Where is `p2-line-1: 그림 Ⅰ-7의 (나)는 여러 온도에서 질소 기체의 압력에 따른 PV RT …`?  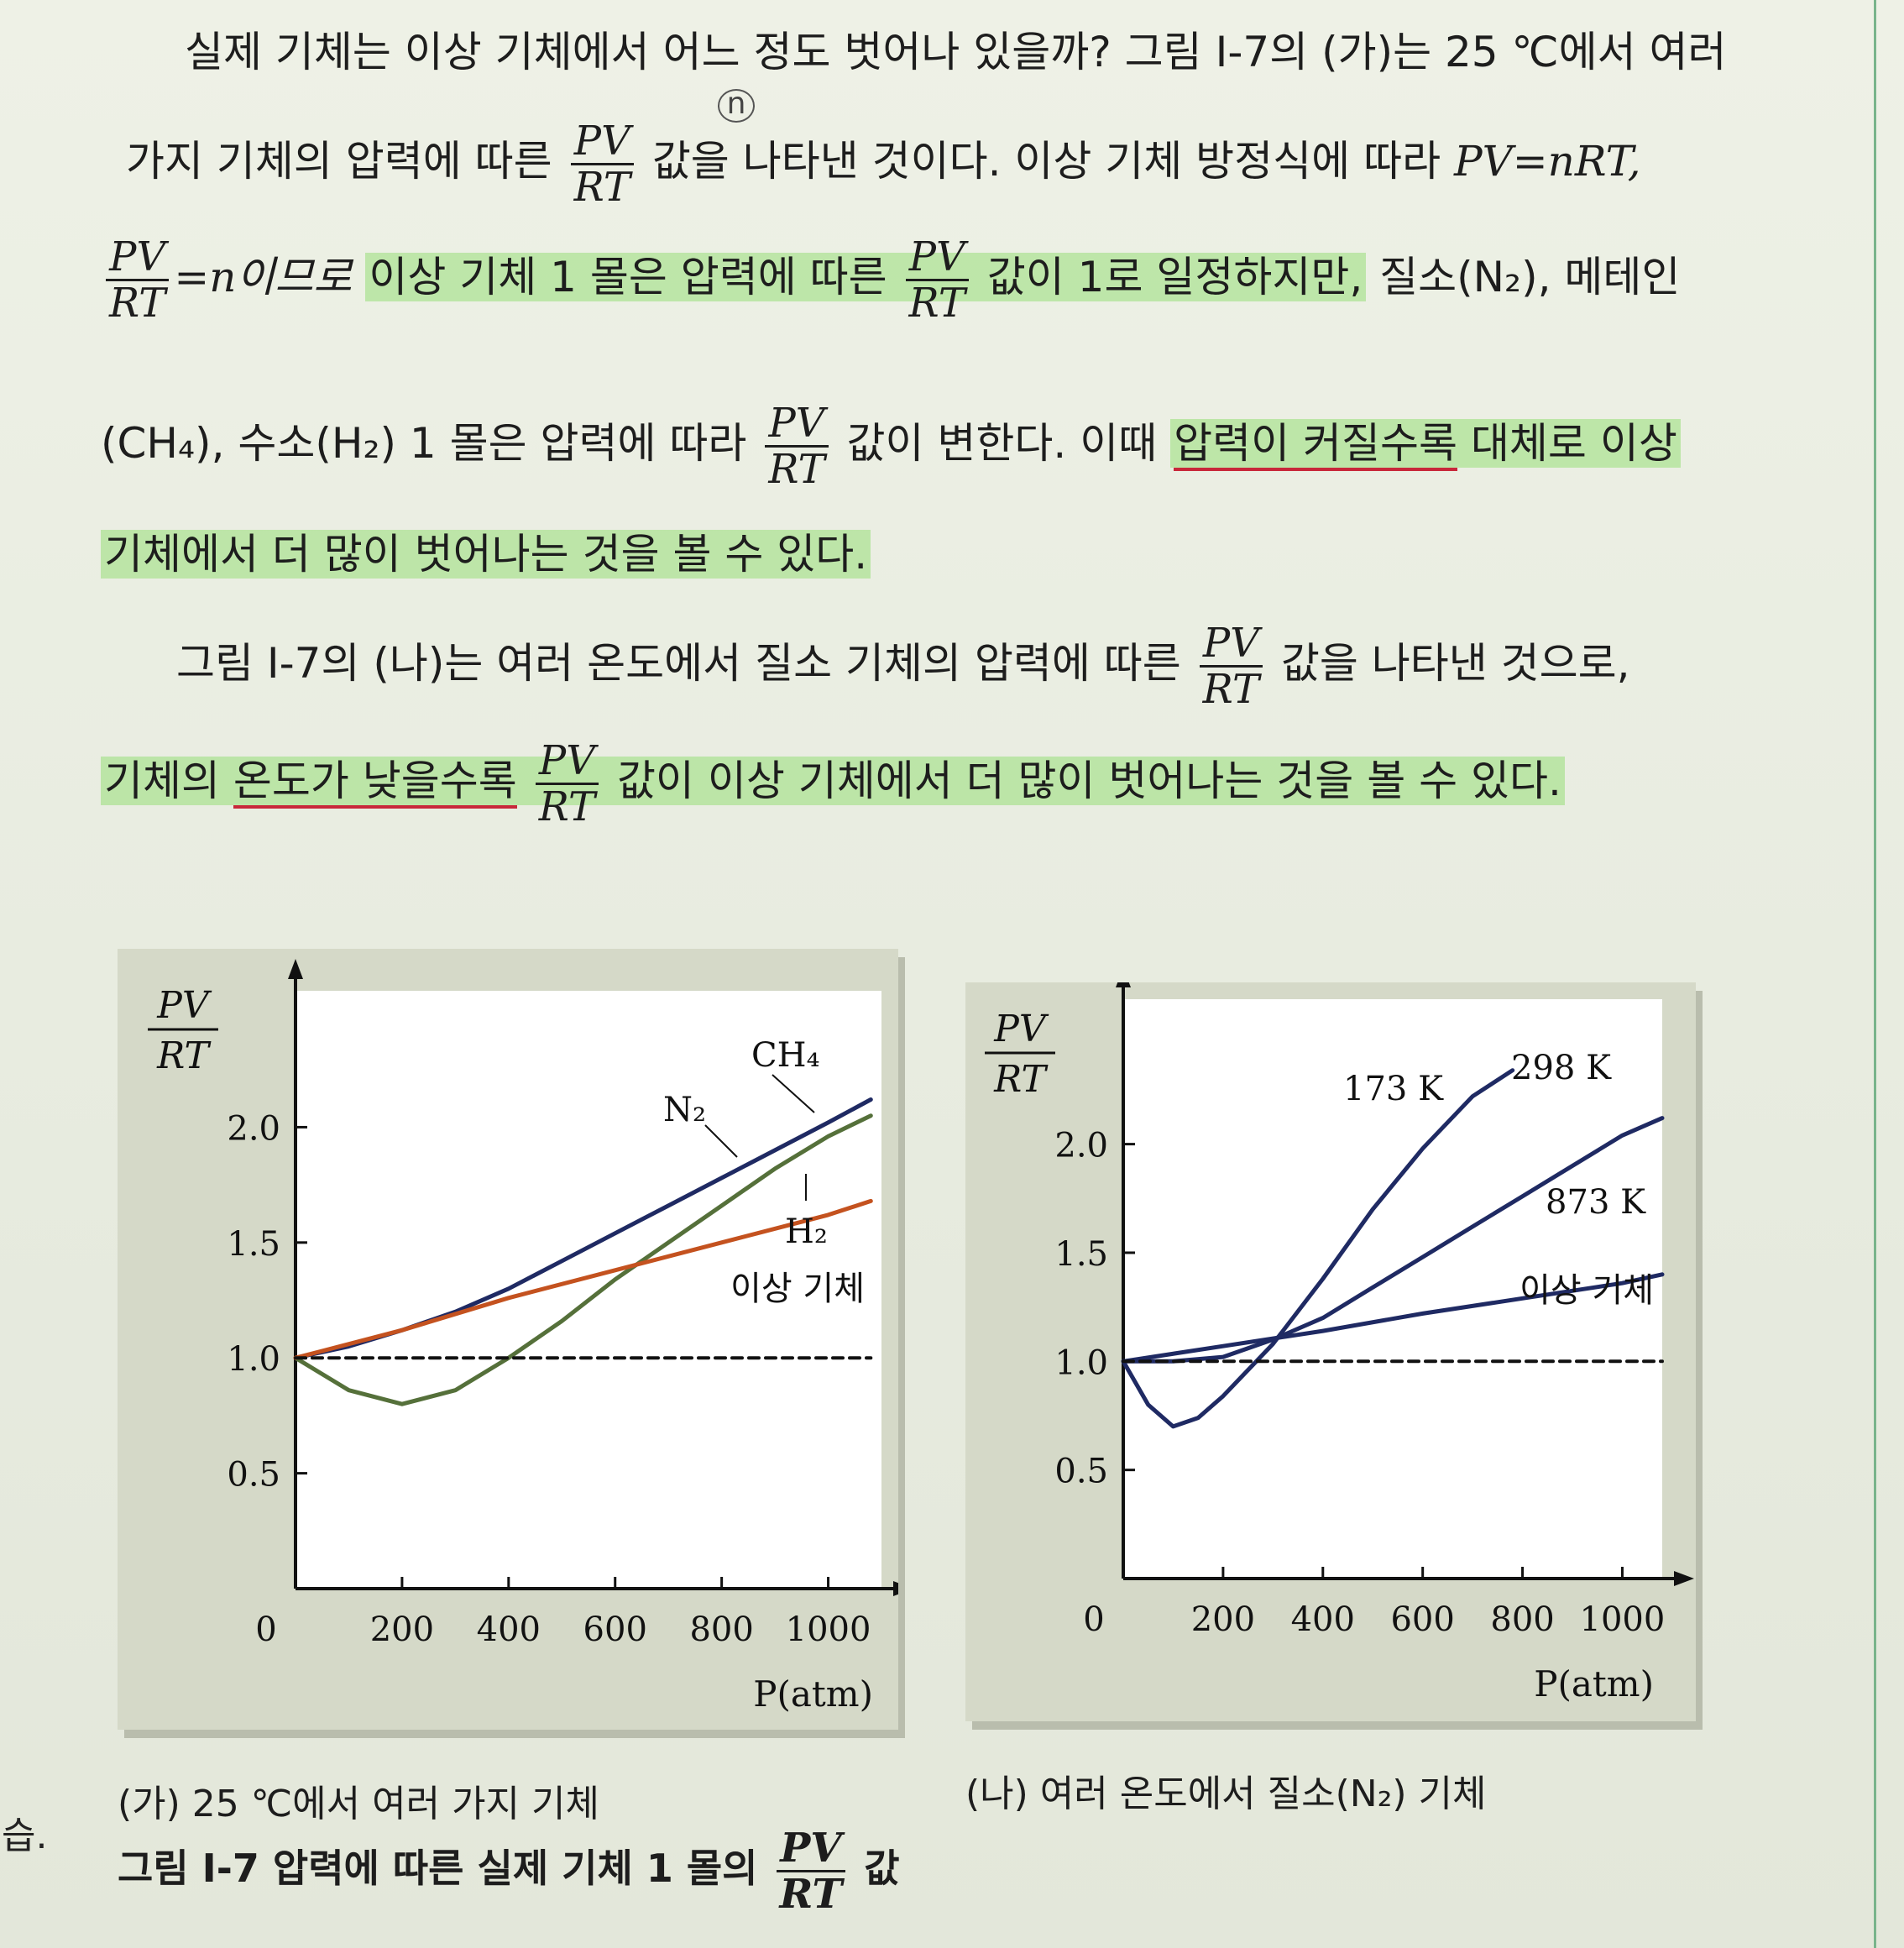 p2-line-1: 그림 Ⅰ-7의 (나)는 여러 온도에서 질소 기체의 압력에 따른 PV RT … is located at coordinates (903, 663).